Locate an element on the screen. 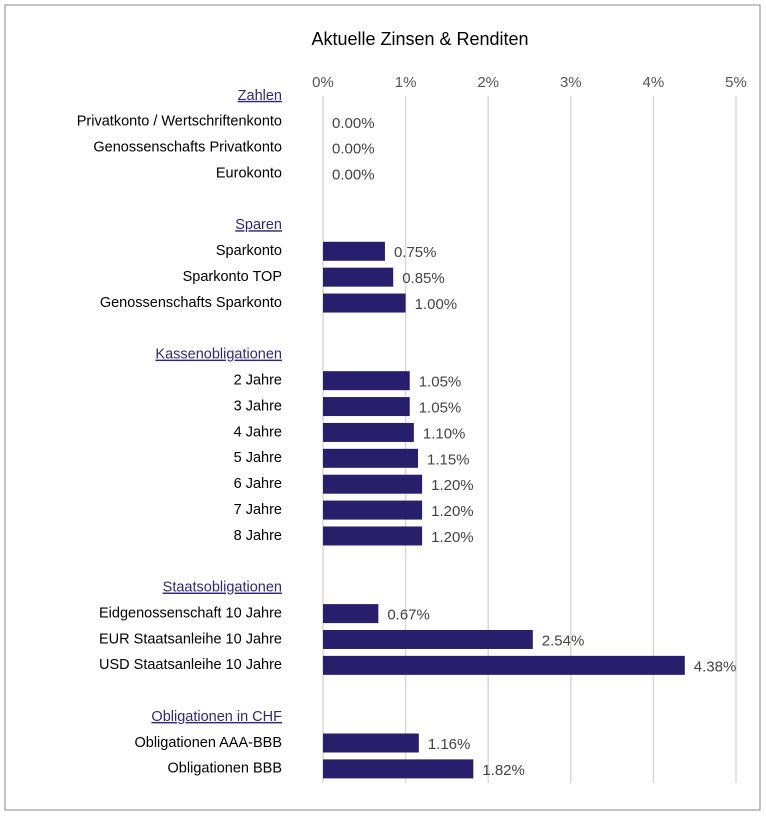  category-label: 6 Jahre is located at coordinates (258, 484).